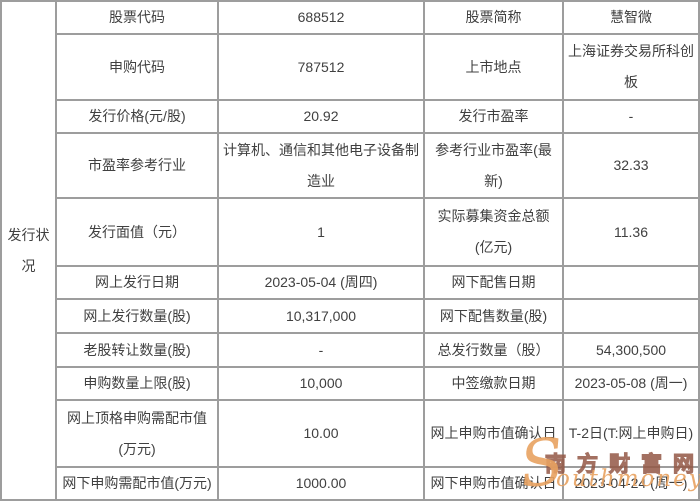  Describe the element at coordinates (321, 116) in the screenshot. I see `field-value-cell: 20.92` at that location.